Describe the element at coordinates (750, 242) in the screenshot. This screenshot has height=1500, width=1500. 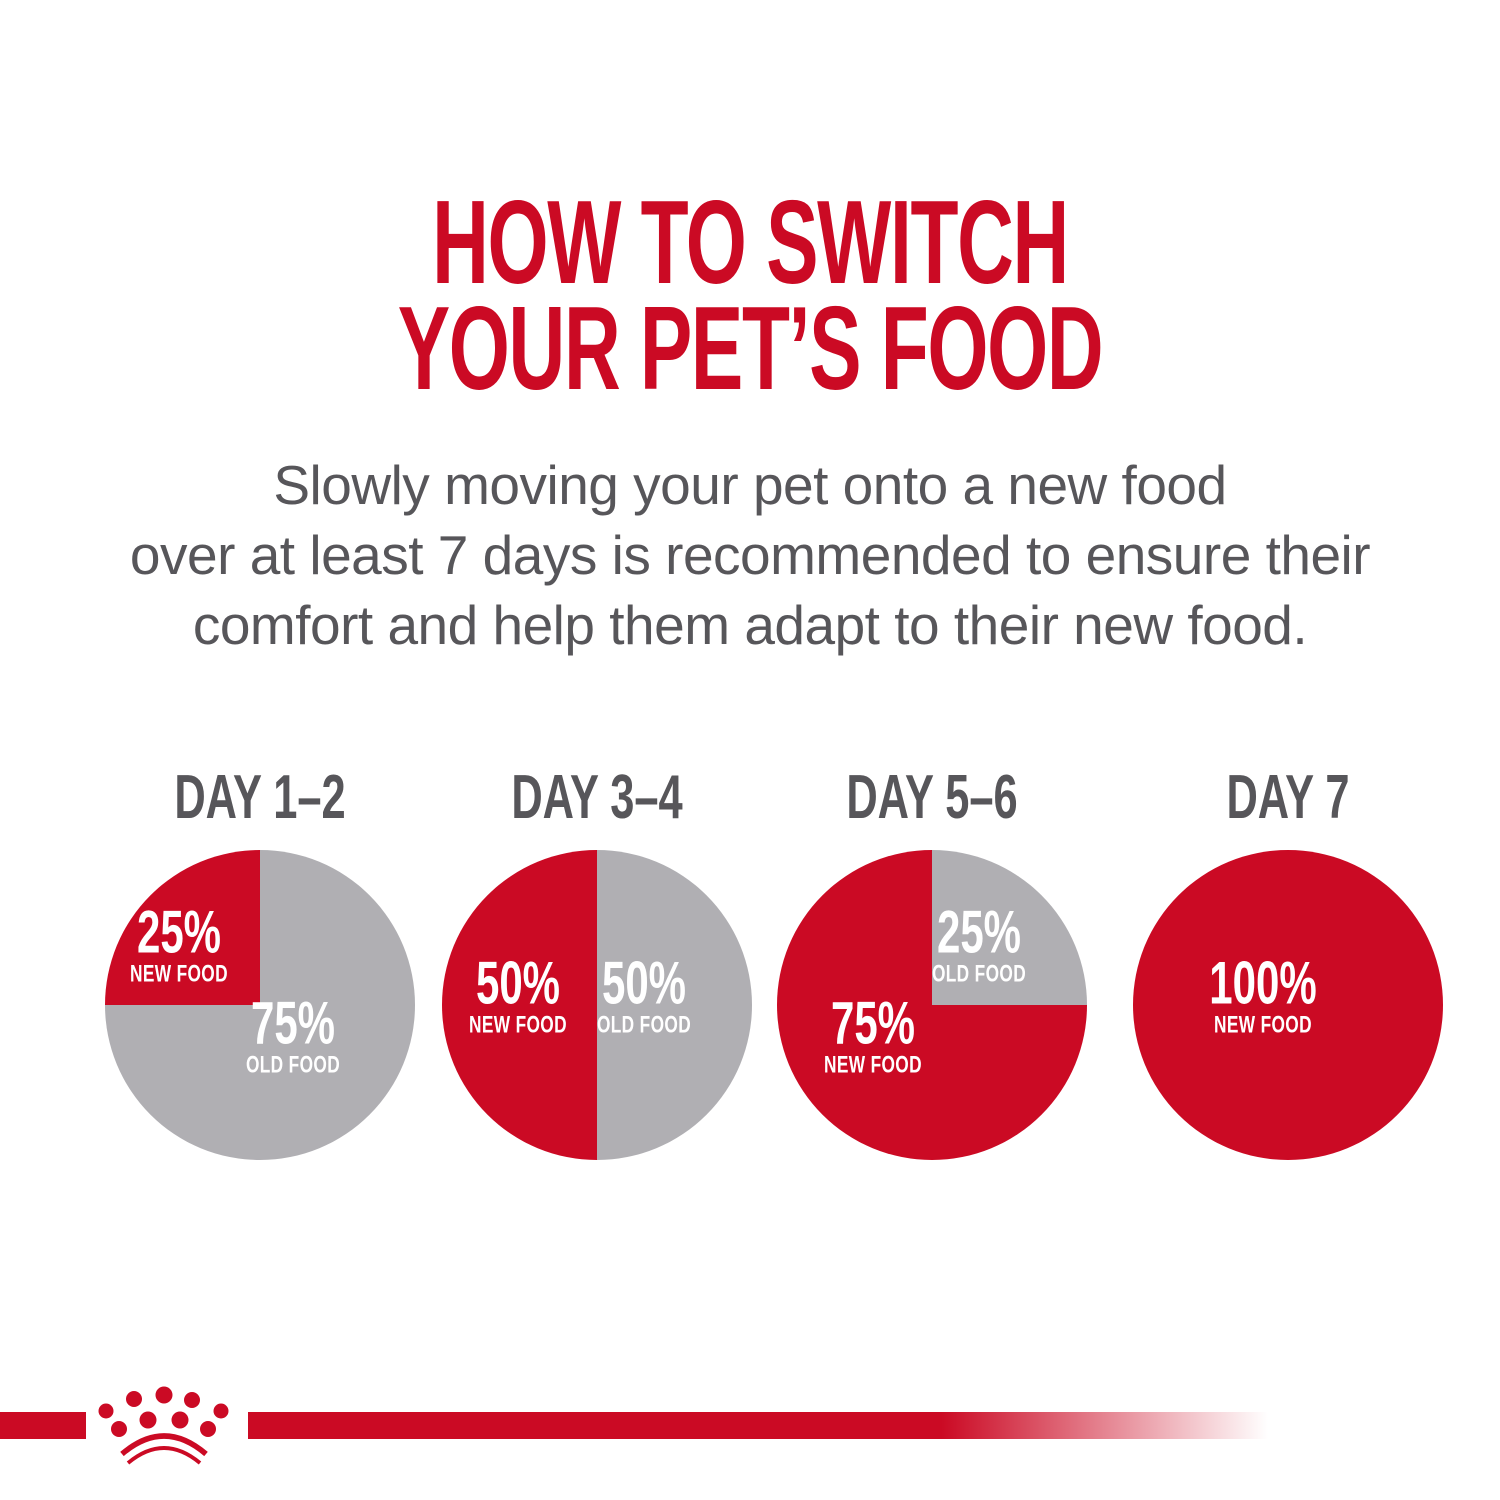
I see `page-title-line-1: HOW TO SWITCH` at that location.